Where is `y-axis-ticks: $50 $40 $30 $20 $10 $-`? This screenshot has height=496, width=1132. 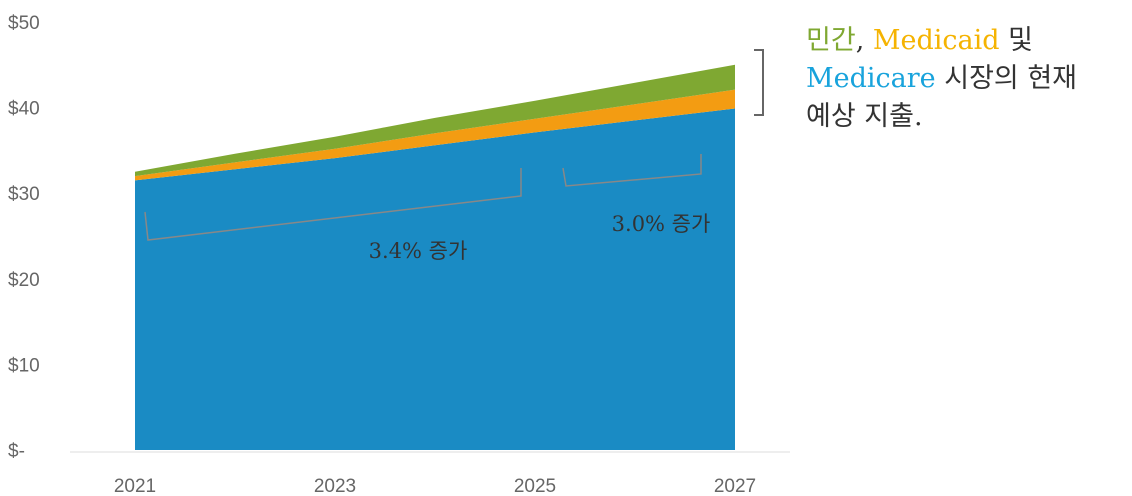
y-axis-ticks: $50 $40 $30 $20 $10 $- is located at coordinates (24, 237).